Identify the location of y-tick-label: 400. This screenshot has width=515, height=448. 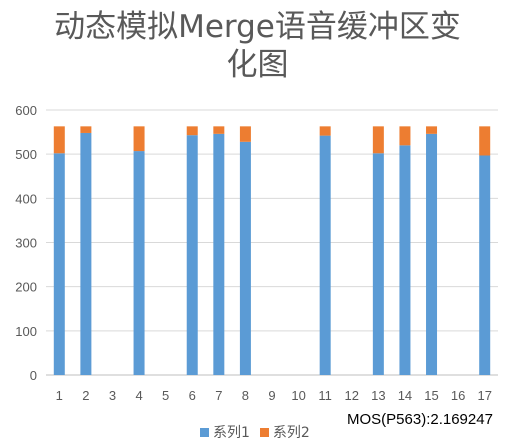
(26, 198).